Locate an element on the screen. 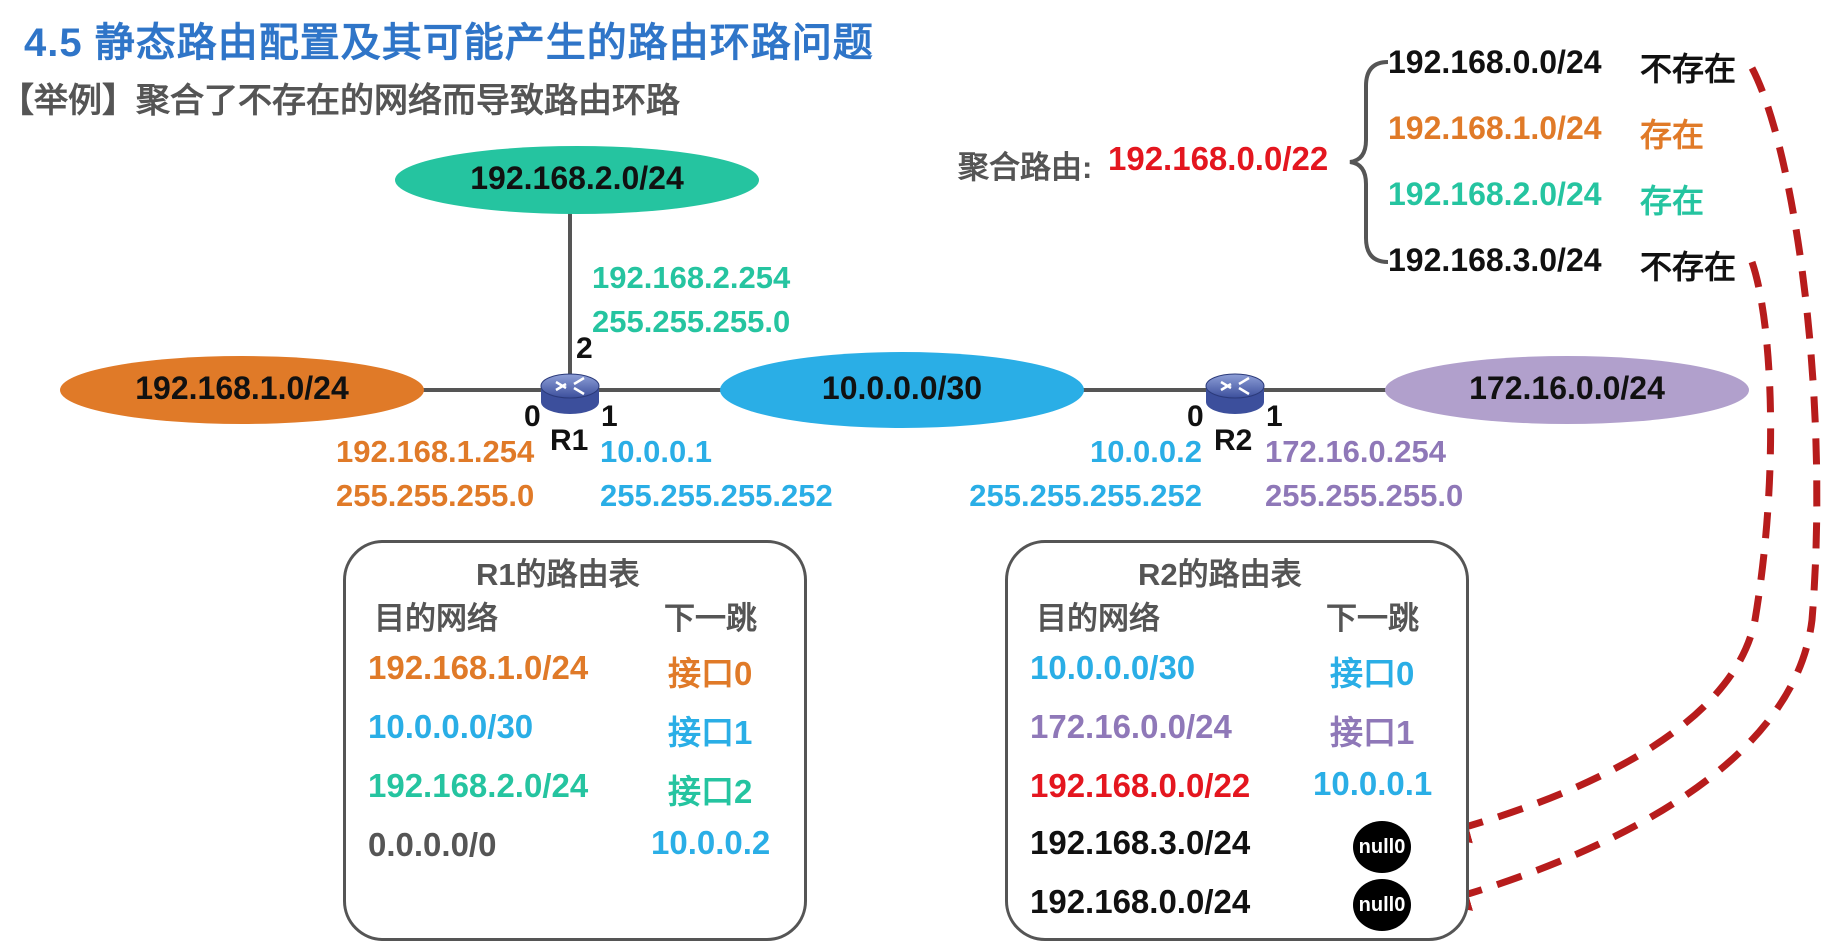 The width and height of the screenshot is (1837, 948). r1-if2-mask: 255.255.255.0 is located at coordinates (691, 321).